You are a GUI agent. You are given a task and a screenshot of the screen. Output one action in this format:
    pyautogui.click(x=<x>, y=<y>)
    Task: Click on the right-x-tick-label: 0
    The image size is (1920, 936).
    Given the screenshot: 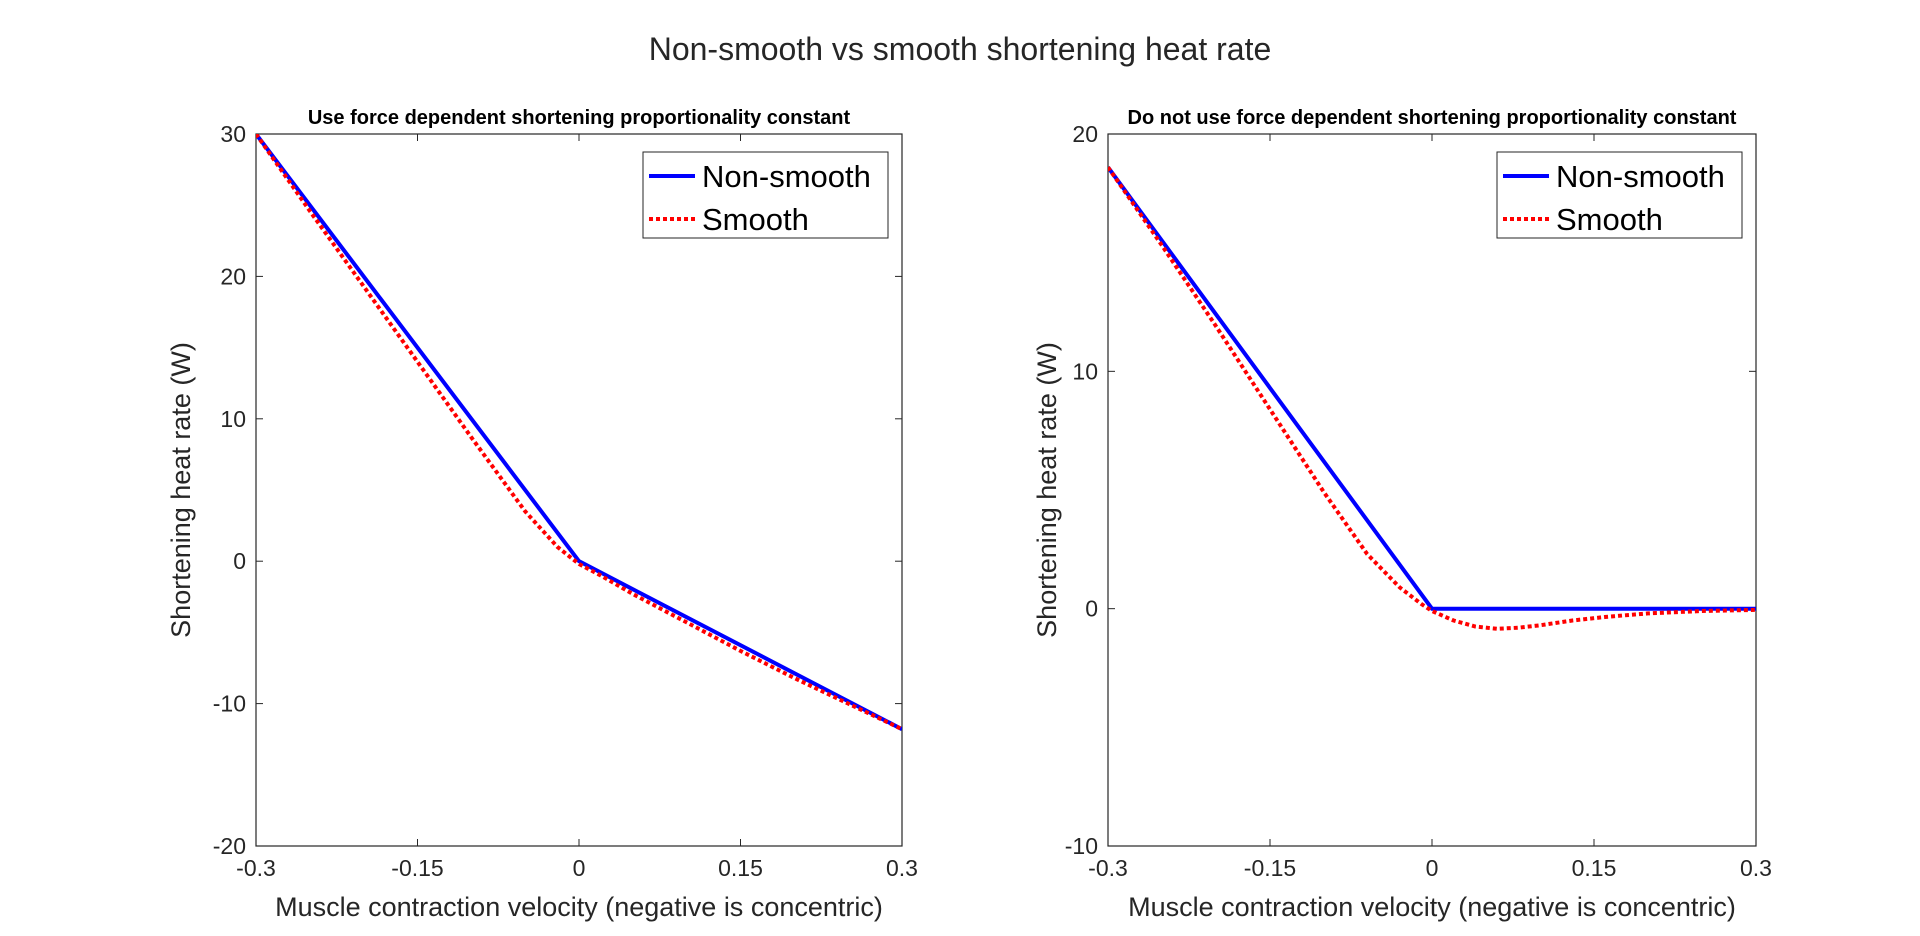 What is the action you would take?
    pyautogui.click(x=1432, y=868)
    